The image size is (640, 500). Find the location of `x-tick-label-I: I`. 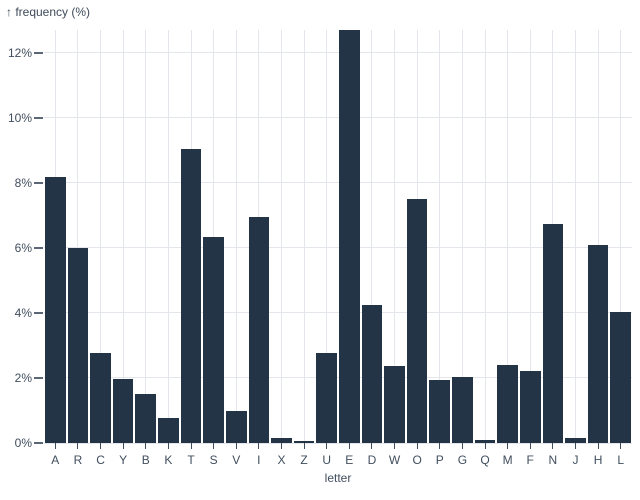

x-tick-label-I: I is located at coordinates (259, 460).